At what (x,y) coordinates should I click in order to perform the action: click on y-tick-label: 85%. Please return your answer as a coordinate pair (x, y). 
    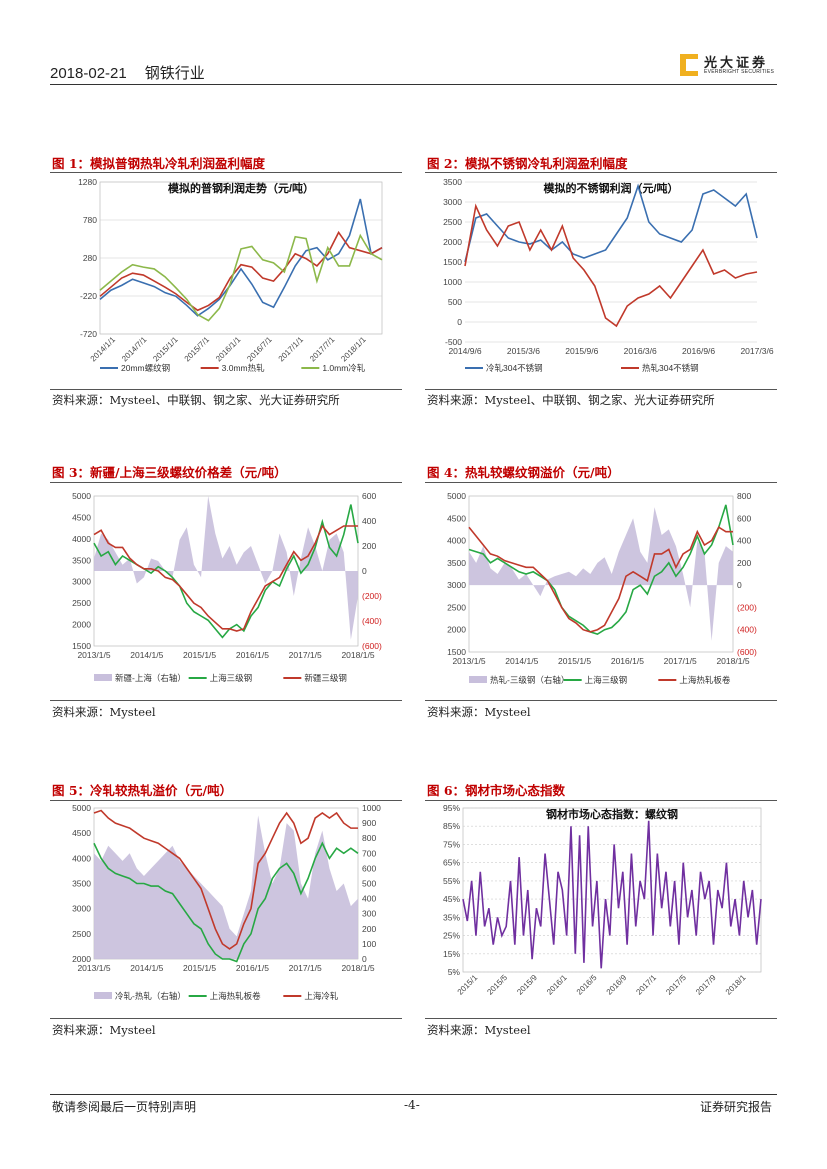
    Looking at the image, I should click on (451, 826).